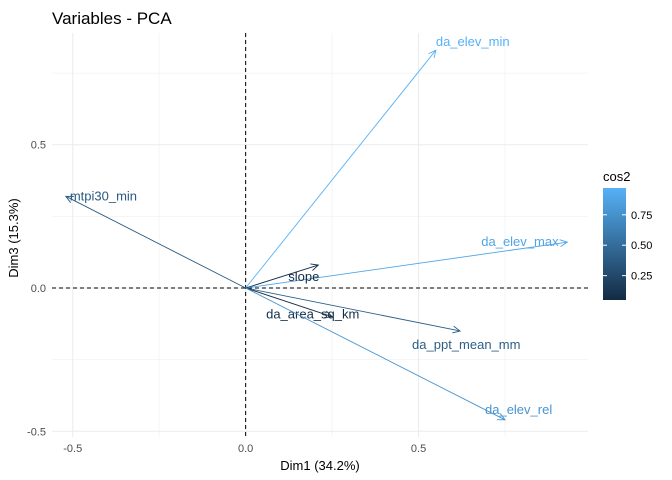 The height and width of the screenshot is (480, 672). Describe the element at coordinates (315, 267) in the screenshot. I see `arrowhead-slope` at that location.